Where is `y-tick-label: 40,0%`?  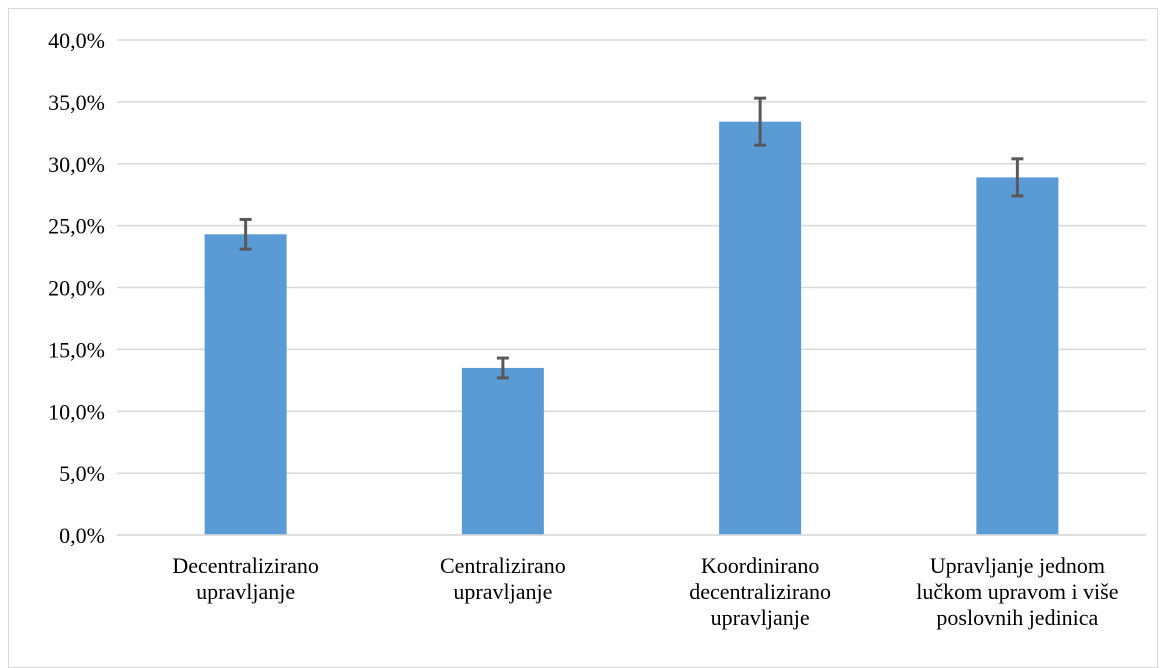
y-tick-label: 40,0% is located at coordinates (76, 40).